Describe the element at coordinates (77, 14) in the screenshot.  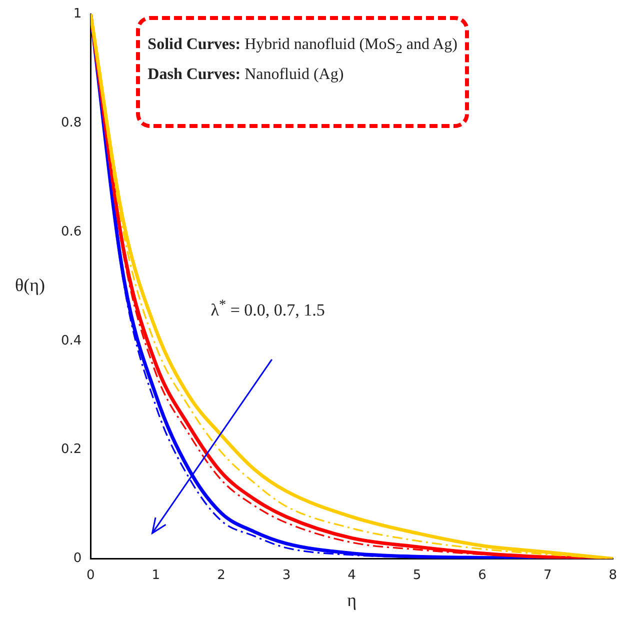
I see `y-tick-label: 1` at that location.